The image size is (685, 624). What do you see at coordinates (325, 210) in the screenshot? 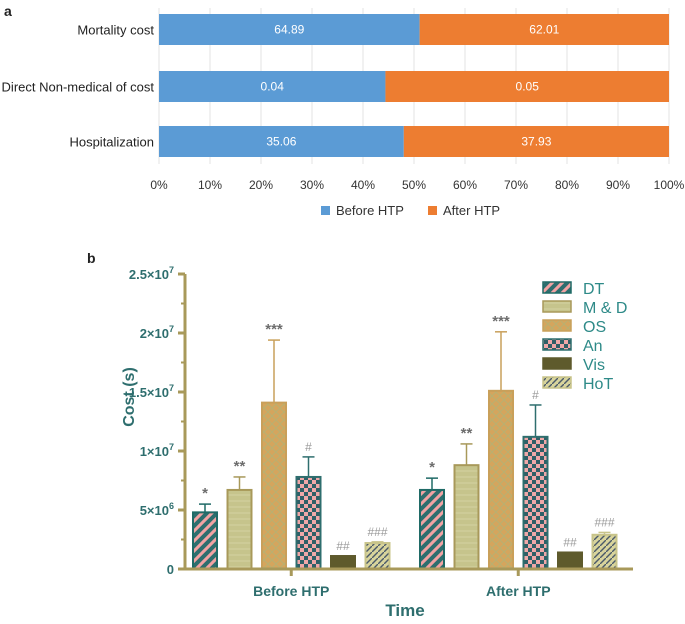
I see `legend-swatch-before` at bounding box center [325, 210].